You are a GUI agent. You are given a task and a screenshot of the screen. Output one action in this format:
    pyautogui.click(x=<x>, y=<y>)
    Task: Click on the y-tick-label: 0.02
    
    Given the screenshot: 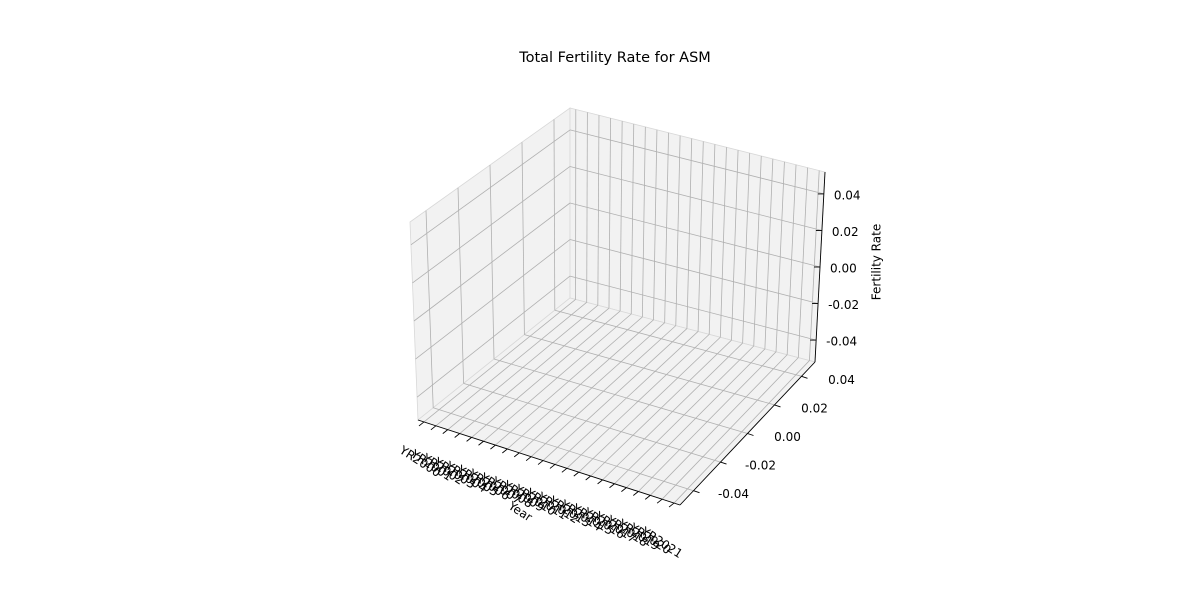 What is the action you would take?
    pyautogui.click(x=814, y=408)
    